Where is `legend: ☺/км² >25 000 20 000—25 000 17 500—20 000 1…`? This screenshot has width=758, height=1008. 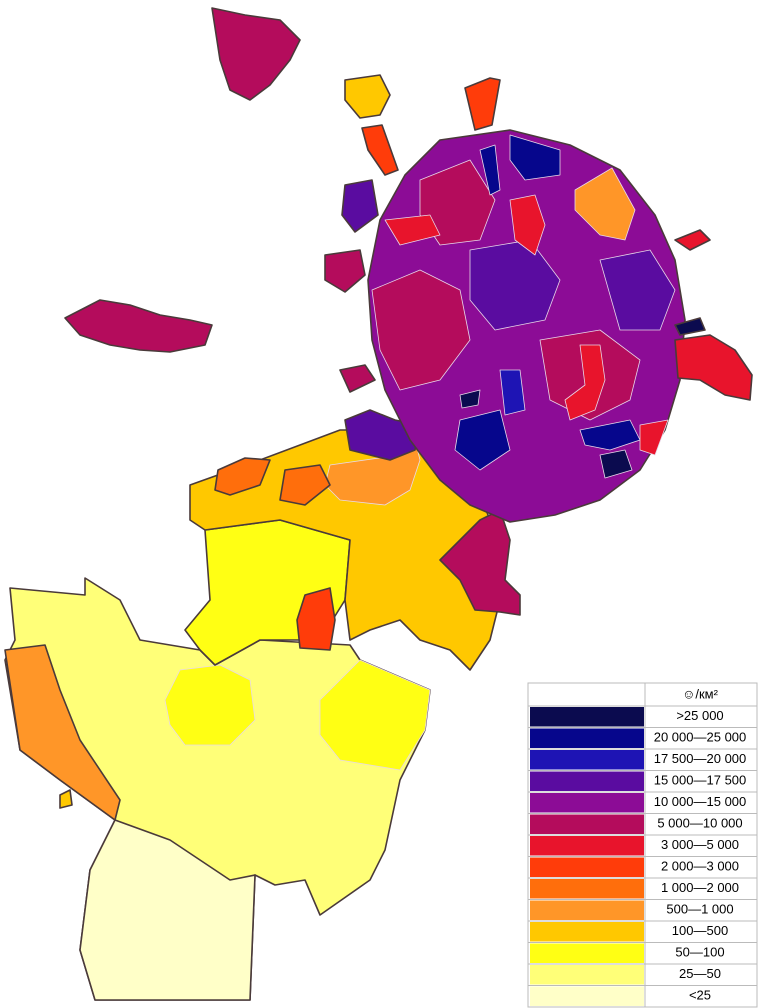 legend: ☺/км² >25 000 20 000—25 000 17 500—20 000 1… is located at coordinates (642, 845).